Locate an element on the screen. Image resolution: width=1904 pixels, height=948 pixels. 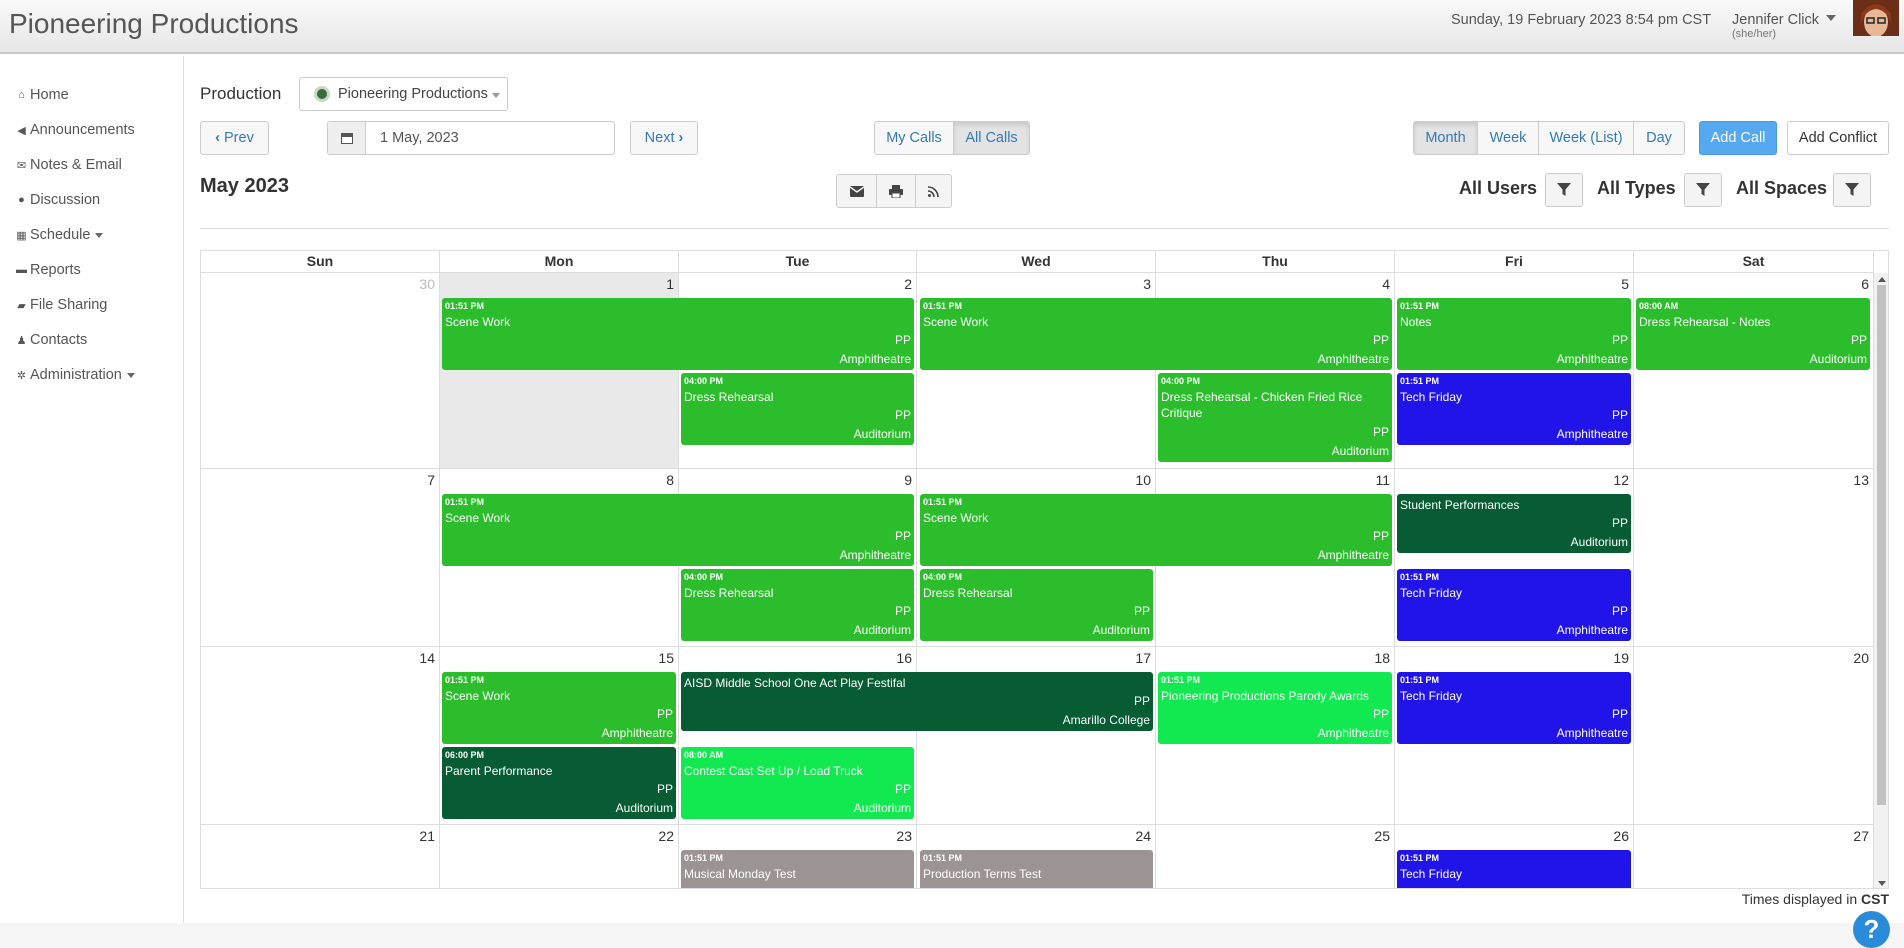
week-list-view-button: Week (List) is located at coordinates (1586, 138).